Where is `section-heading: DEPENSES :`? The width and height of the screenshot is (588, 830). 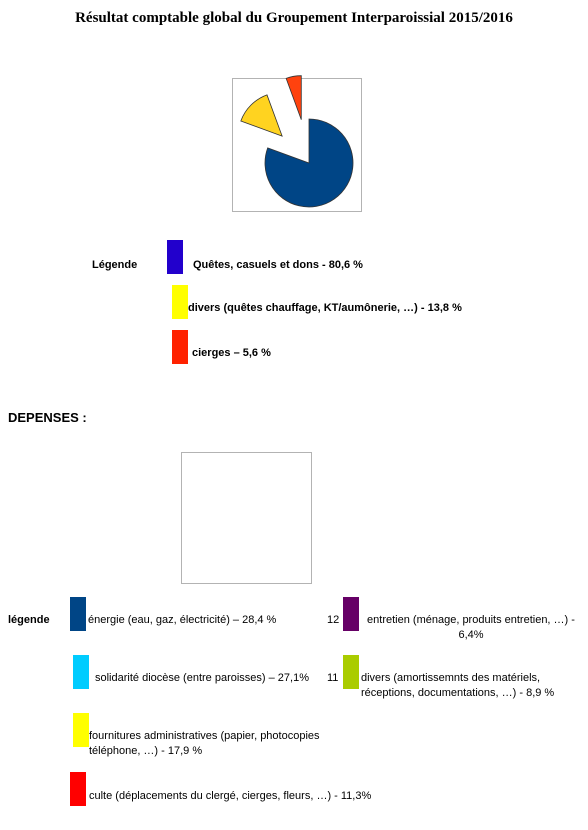
section-heading: DEPENSES : is located at coordinates (47, 417).